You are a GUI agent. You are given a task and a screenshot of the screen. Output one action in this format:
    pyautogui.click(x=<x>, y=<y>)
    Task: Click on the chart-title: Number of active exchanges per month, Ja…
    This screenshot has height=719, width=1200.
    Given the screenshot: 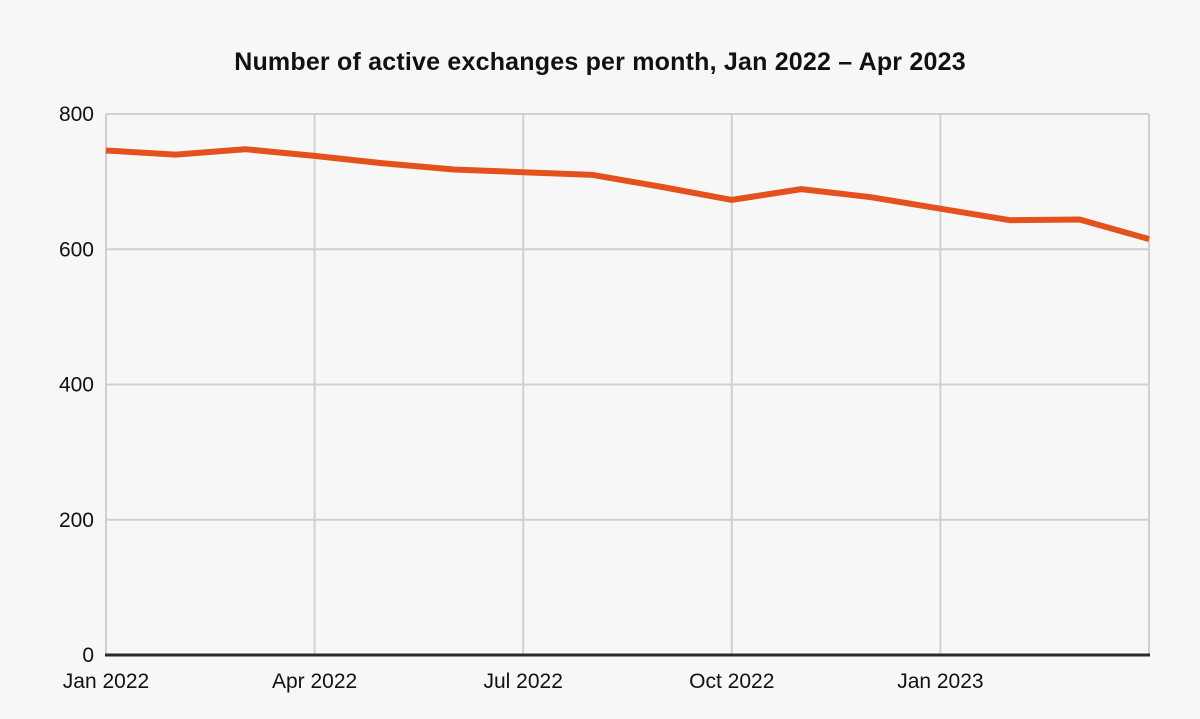 What is the action you would take?
    pyautogui.click(x=600, y=62)
    